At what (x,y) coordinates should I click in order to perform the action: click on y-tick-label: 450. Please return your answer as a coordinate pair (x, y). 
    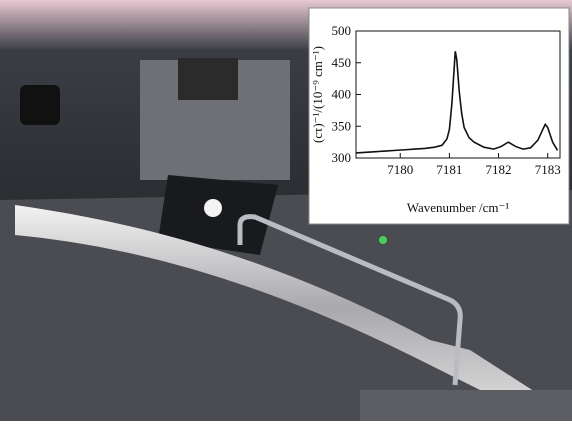
    Looking at the image, I should click on (342, 62).